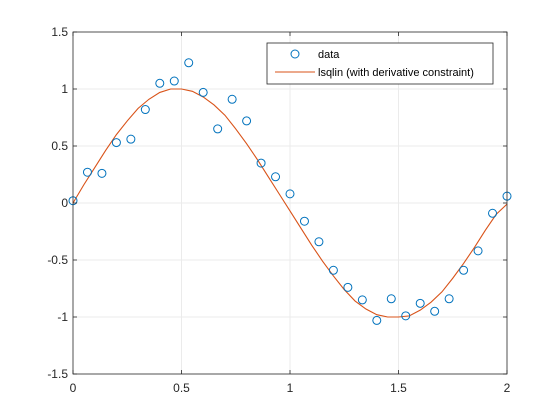 The image size is (560, 420). What do you see at coordinates (181, 388) in the screenshot?
I see `x-tick-label: 0.5` at bounding box center [181, 388].